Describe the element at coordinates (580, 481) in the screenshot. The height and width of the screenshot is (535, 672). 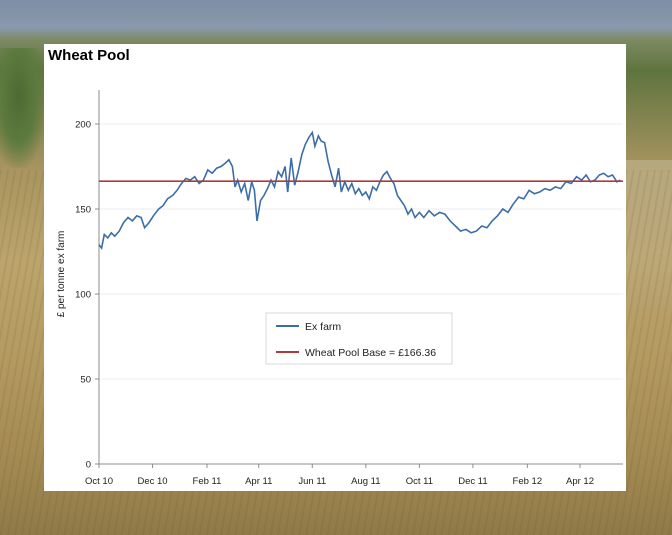
I see `x-tick-label: Apr 12` at that location.